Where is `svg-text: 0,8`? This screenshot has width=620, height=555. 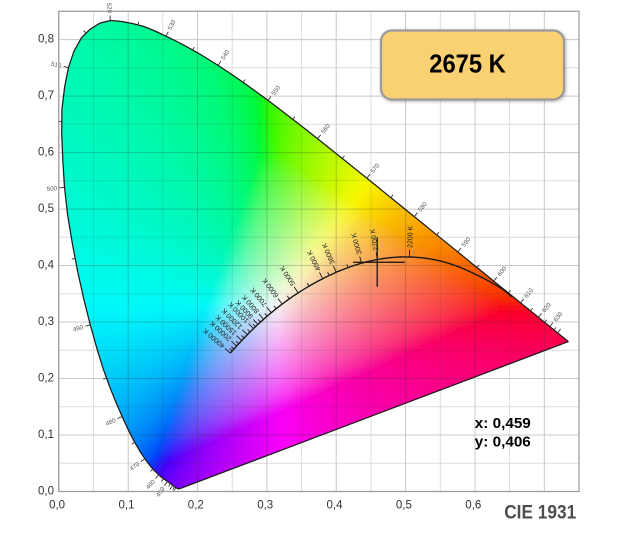
svg-text: 0,8 is located at coordinates (46, 40).